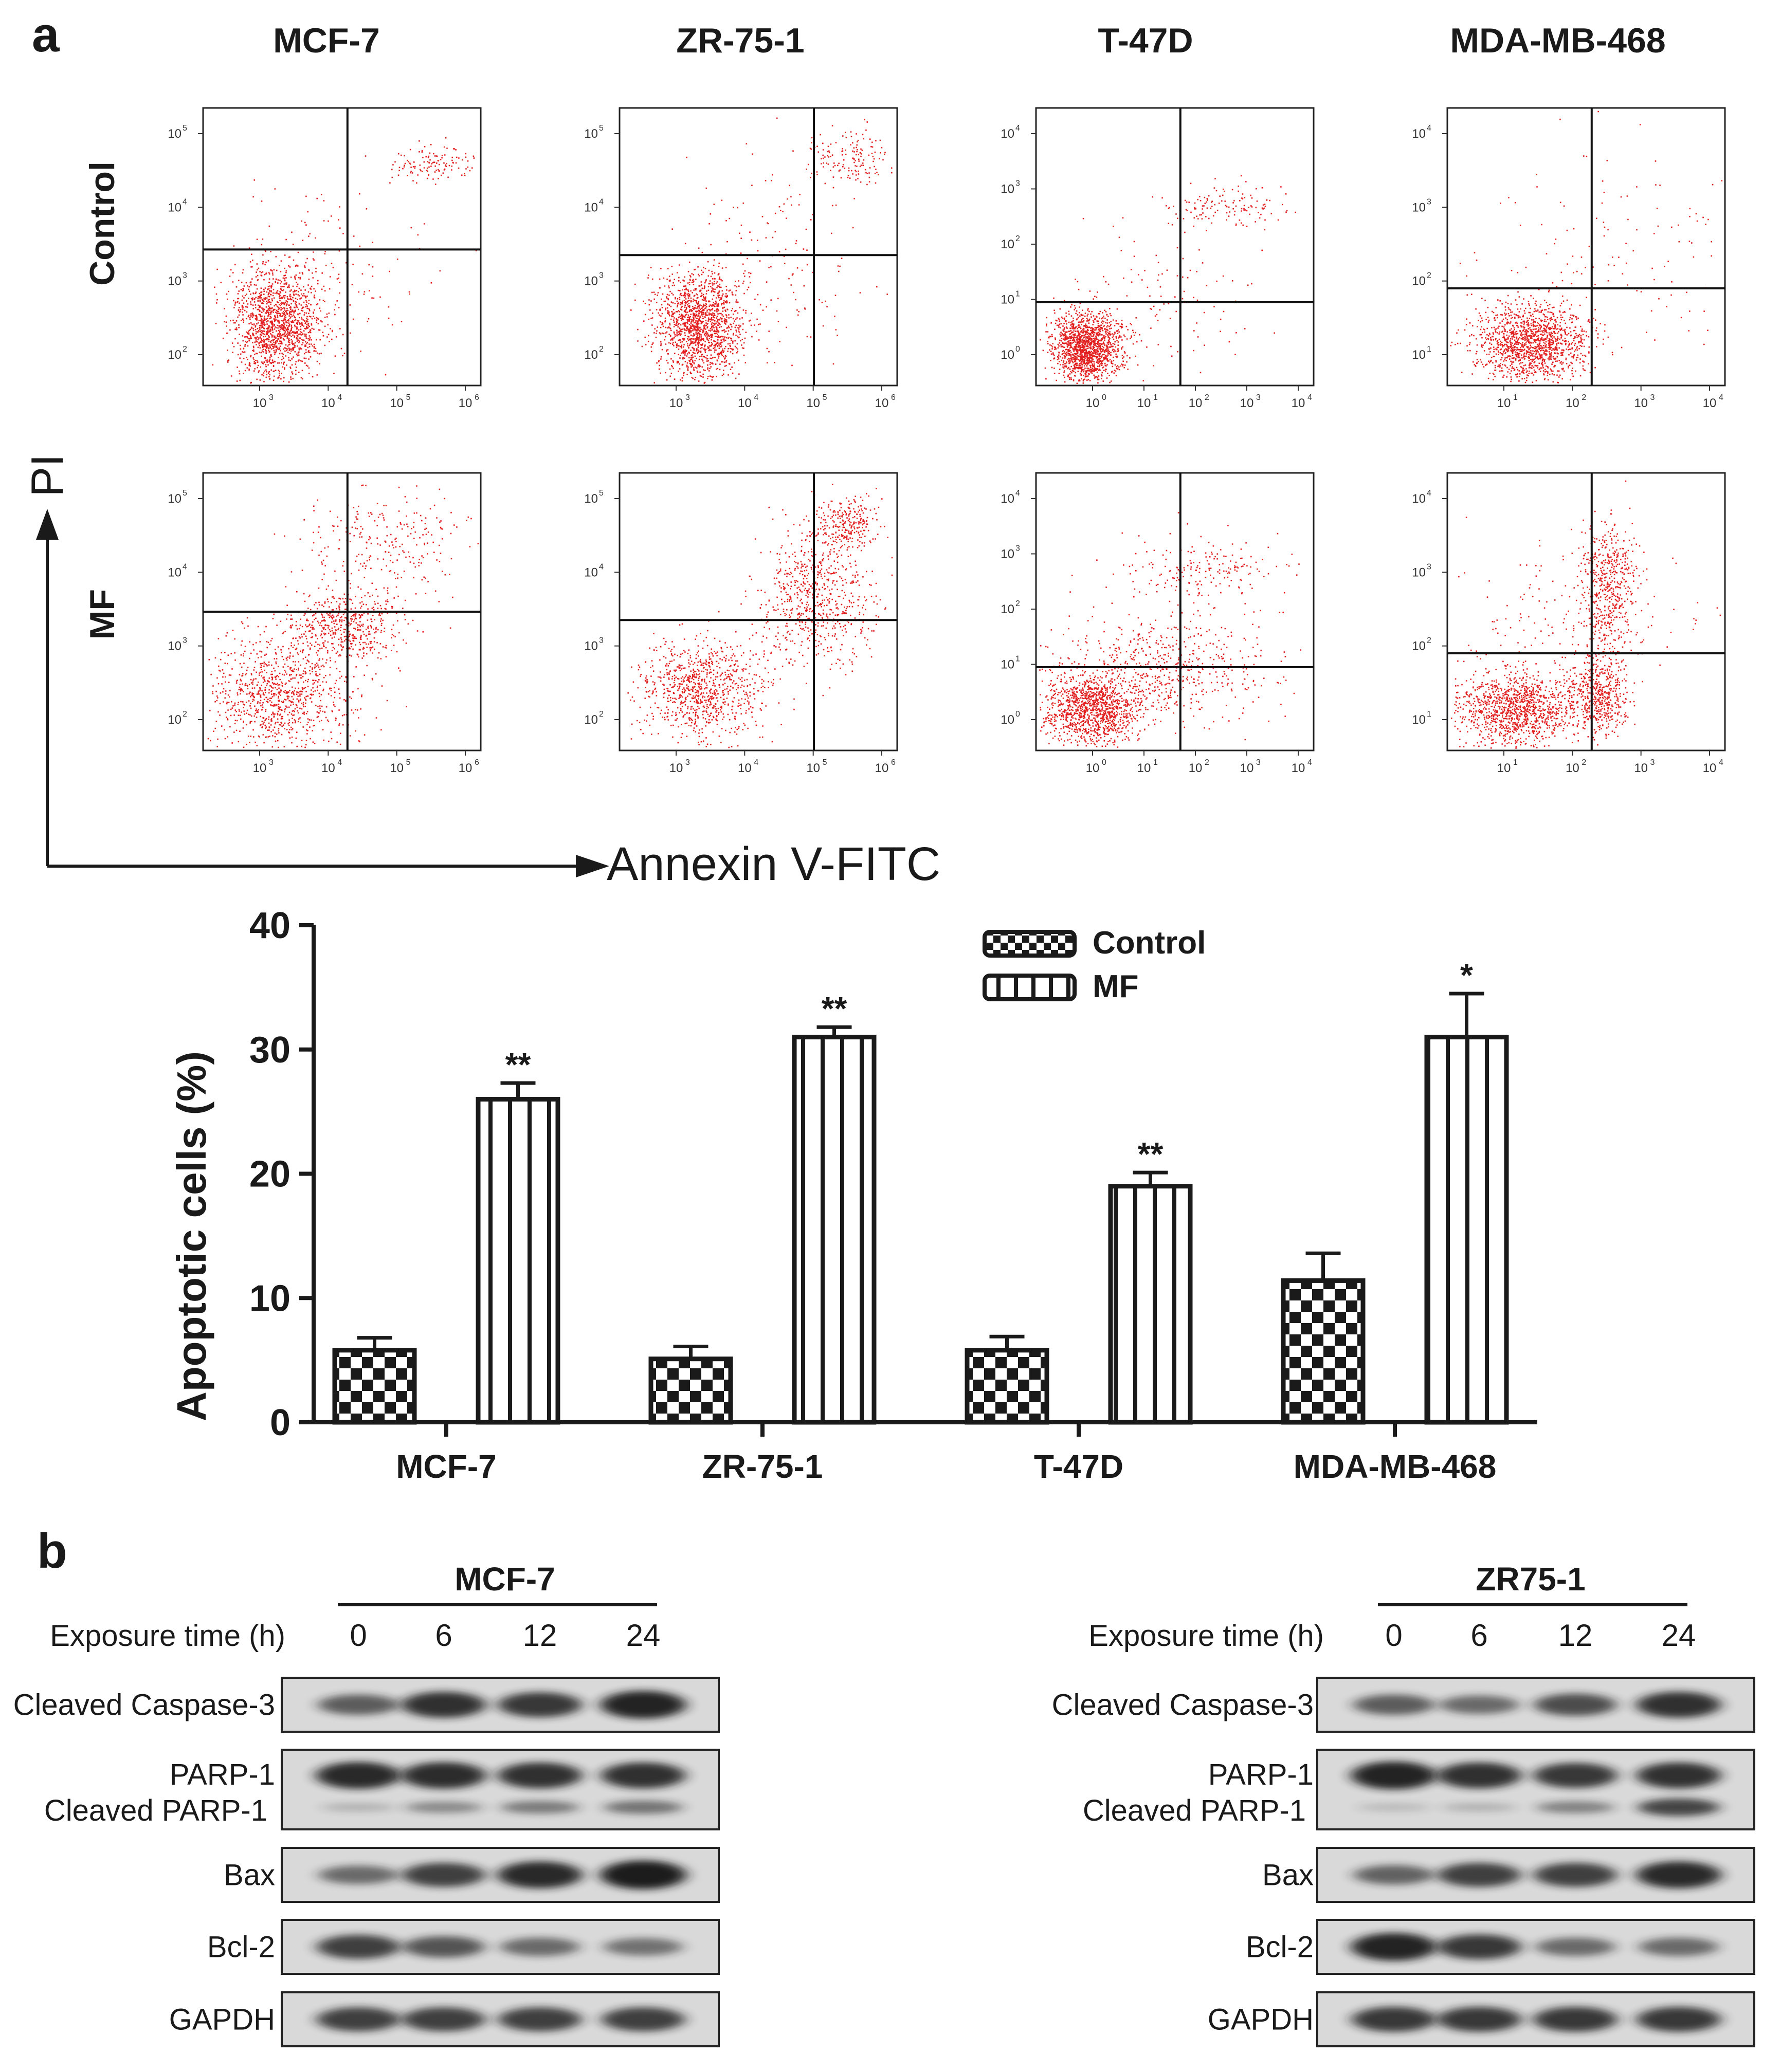 The image size is (1781, 2072). What do you see at coordinates (1429, 714) in the screenshot?
I see `y-tick-exponent: 1` at bounding box center [1429, 714].